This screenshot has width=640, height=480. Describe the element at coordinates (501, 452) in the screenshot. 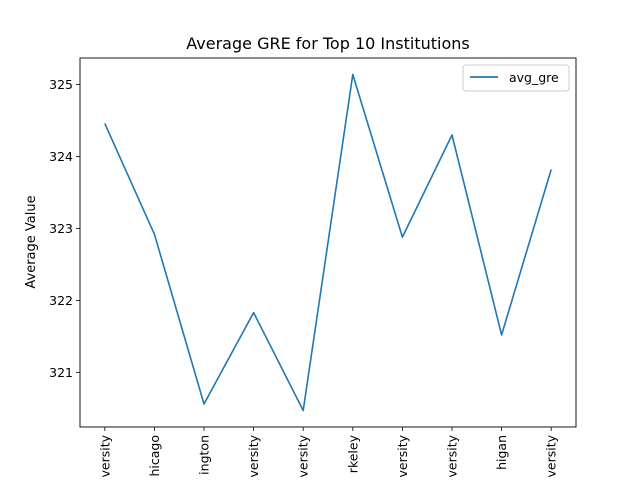

I see `x-tick-label: higan` at that location.